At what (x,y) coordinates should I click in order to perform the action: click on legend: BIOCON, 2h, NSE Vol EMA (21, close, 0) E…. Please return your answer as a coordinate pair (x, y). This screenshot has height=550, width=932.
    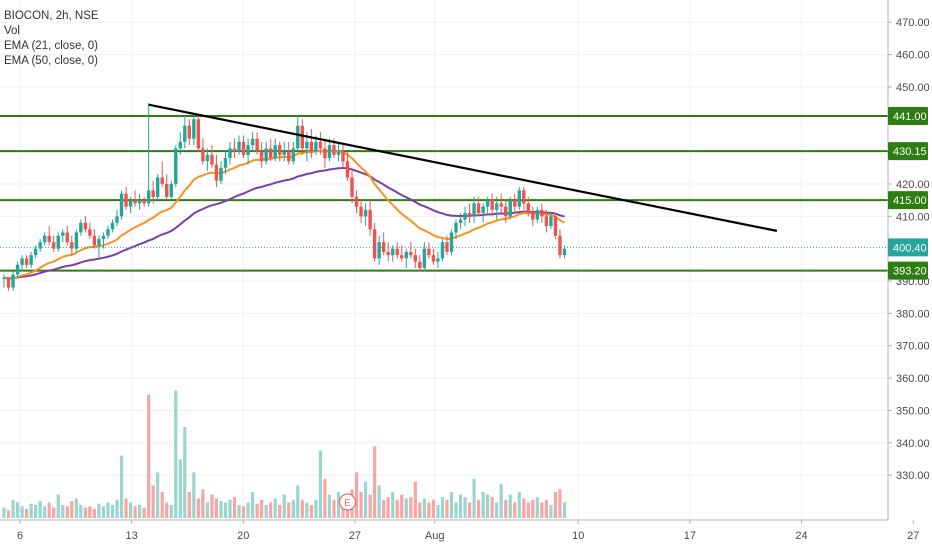
    Looking at the image, I should click on (51, 39).